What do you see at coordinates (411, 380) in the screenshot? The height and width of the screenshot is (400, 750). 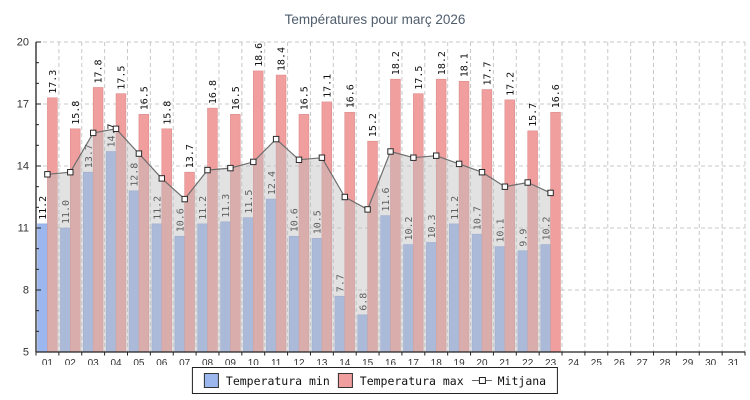 I see `legend-label-max: Temperatura max` at bounding box center [411, 380].